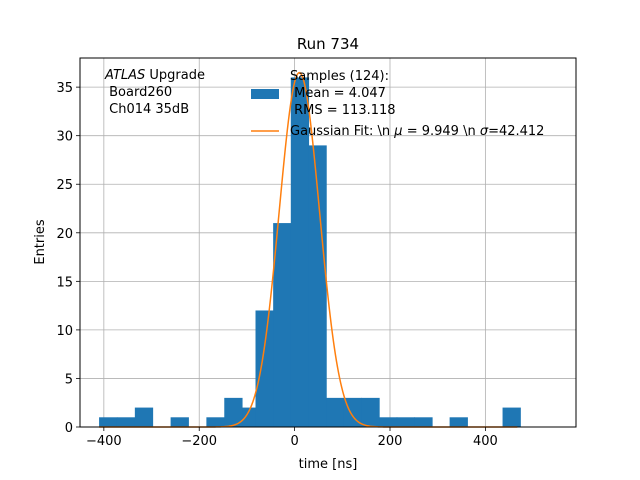 The width and height of the screenshot is (640, 480). Describe the element at coordinates (64, 234) in the screenshot. I see `y-tick-label-4: 20` at that location.